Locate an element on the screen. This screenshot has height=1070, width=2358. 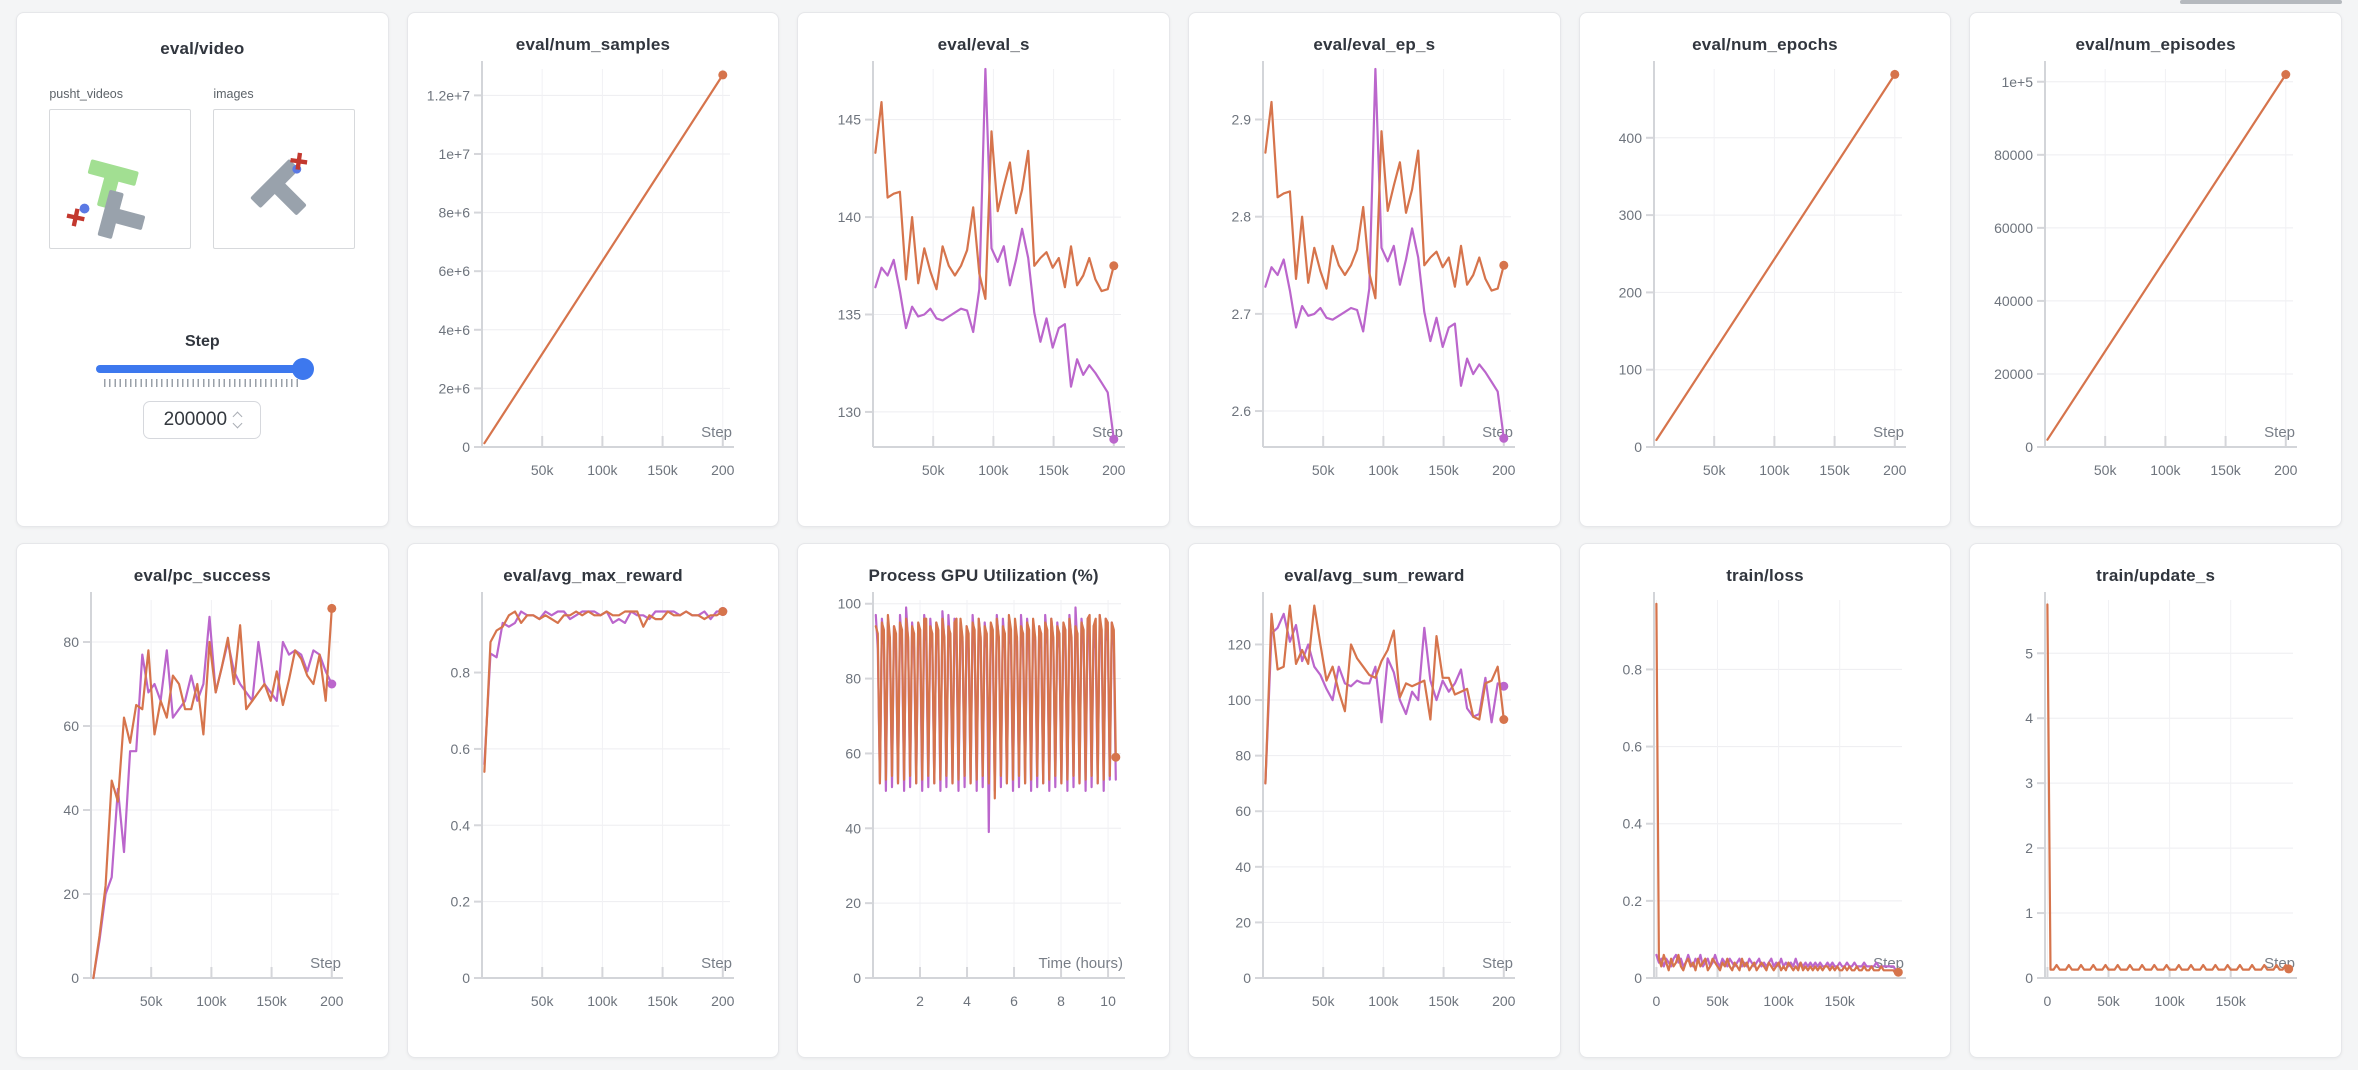
images-scene-image is located at coordinates (279, 183).